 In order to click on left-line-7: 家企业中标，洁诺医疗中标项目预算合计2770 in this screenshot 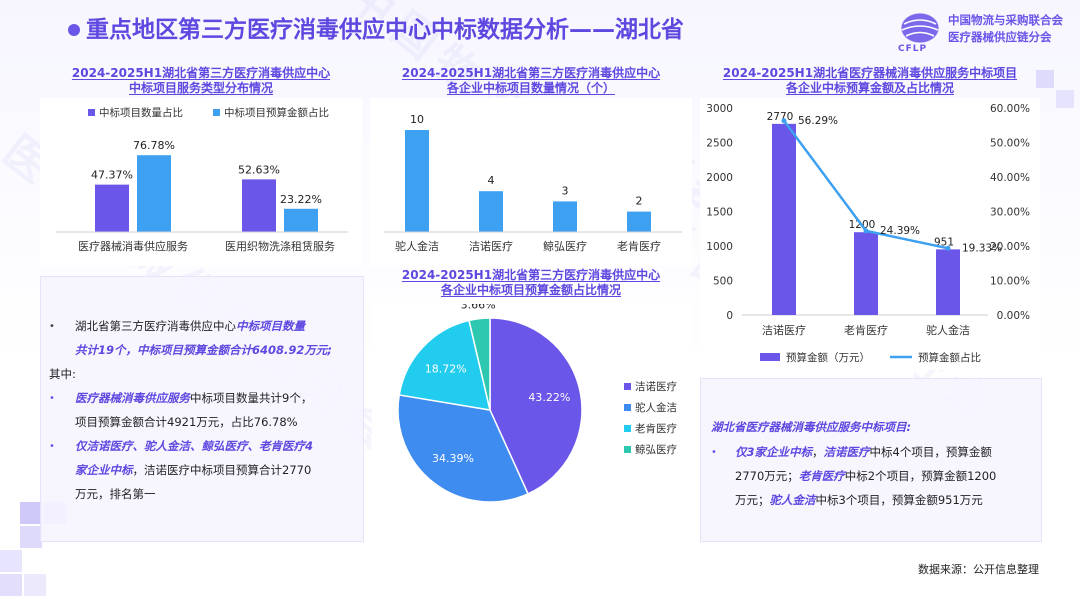, I will do `click(193, 470)`.